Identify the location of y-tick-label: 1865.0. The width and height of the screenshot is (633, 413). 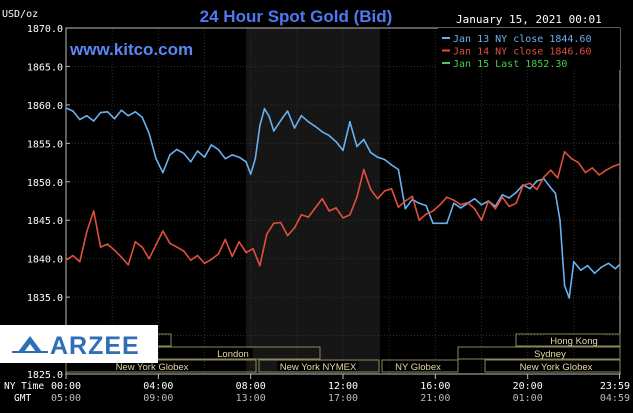
(45, 67).